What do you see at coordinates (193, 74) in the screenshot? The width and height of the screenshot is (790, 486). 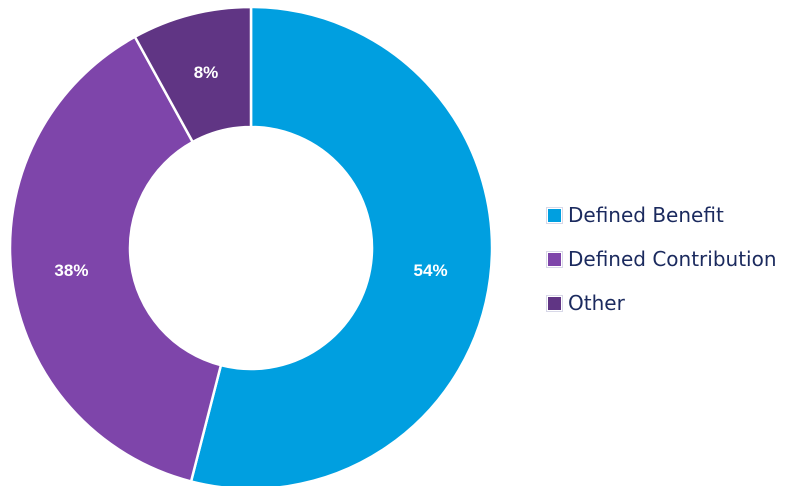 I see `slice-other` at bounding box center [193, 74].